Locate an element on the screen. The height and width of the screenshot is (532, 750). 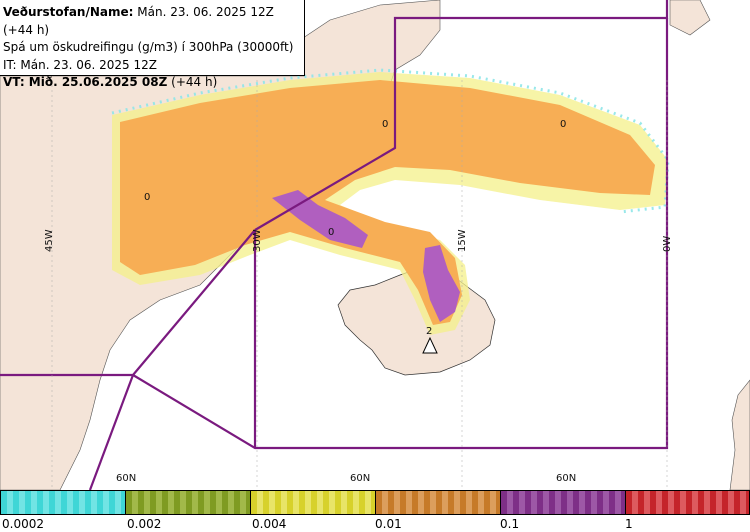
lon-label-45w: 45W is located at coordinates (49, 240).